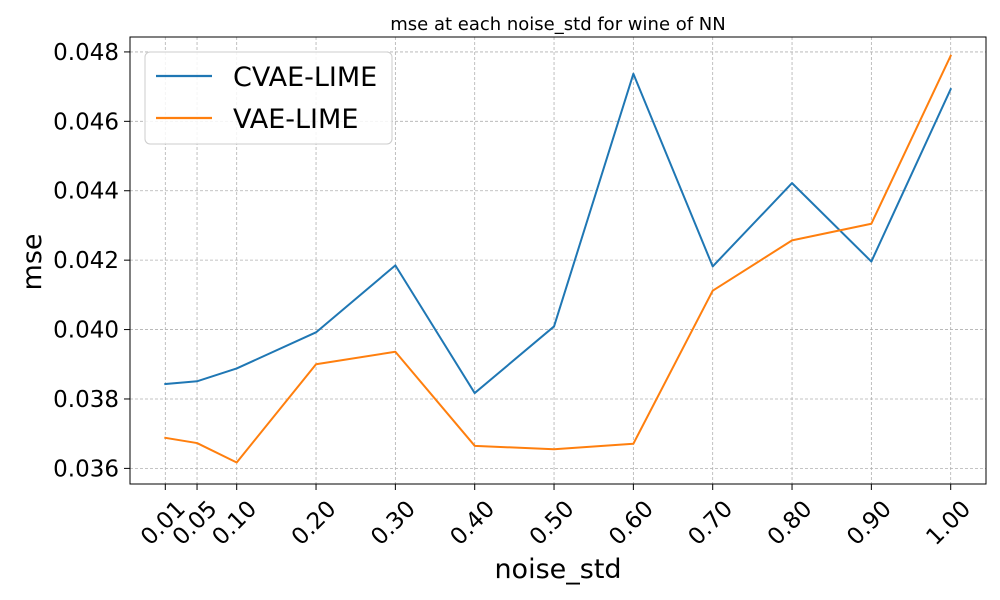  Describe the element at coordinates (86, 331) in the screenshot. I see `y-tick-label: 0.040` at that location.